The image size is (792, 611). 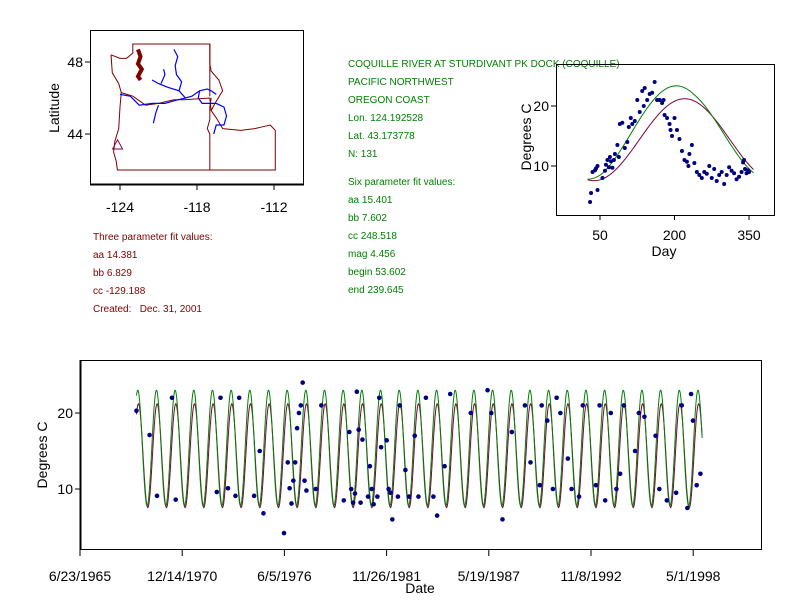 I want to click on state-border-outline, so click(x=193, y=107).